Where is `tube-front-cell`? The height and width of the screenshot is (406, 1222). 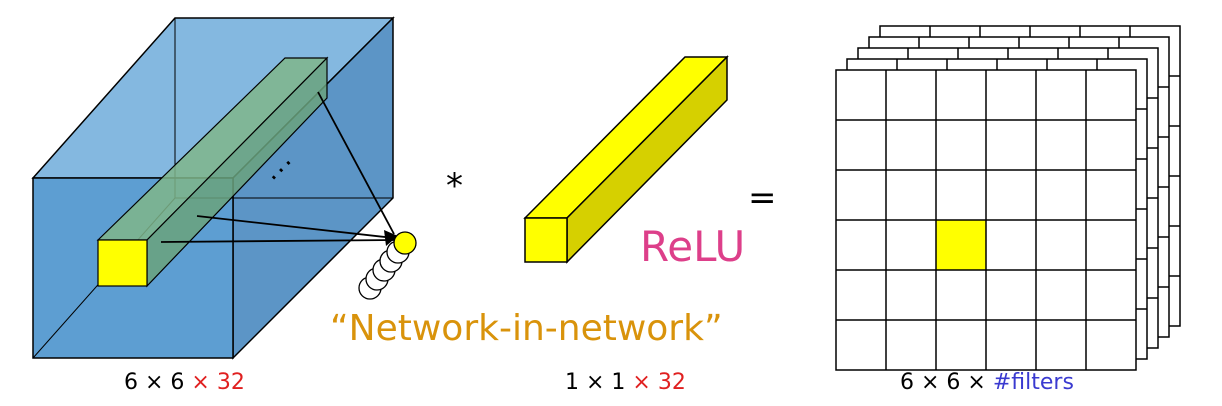
tube-front-cell is located at coordinates (122, 263).